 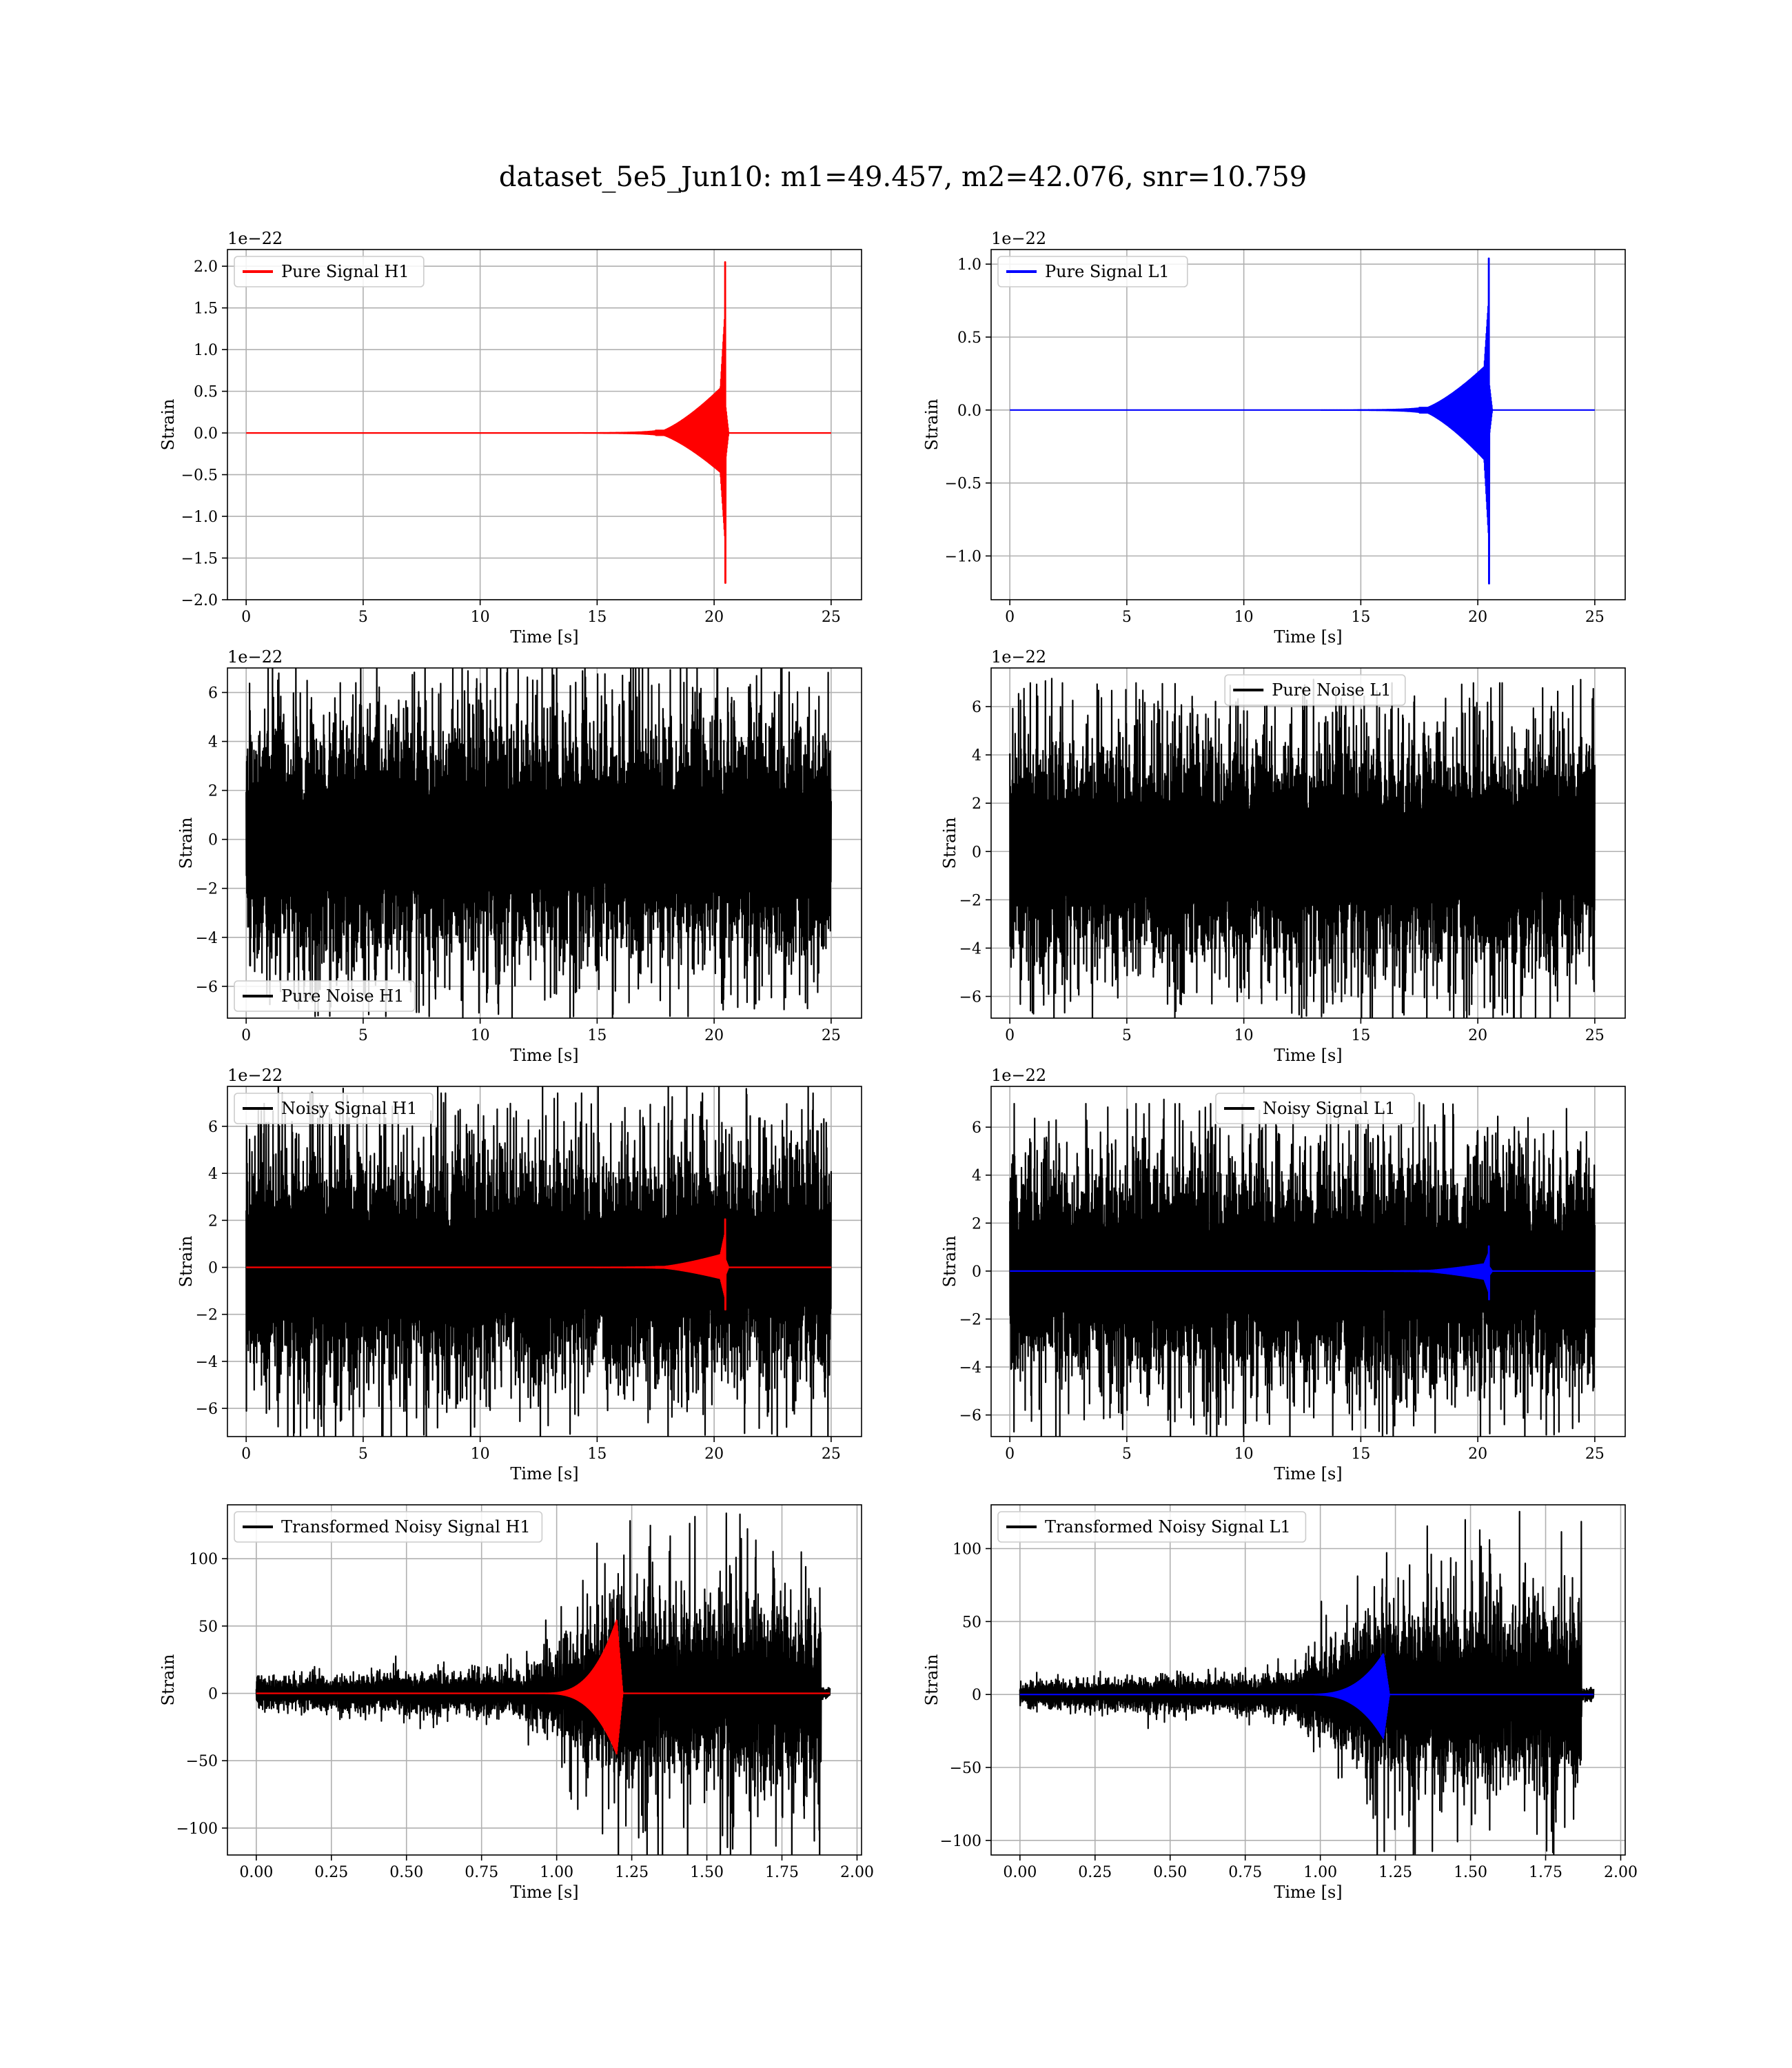 I want to click on y-tick-label: 2, so click(x=976, y=1224).